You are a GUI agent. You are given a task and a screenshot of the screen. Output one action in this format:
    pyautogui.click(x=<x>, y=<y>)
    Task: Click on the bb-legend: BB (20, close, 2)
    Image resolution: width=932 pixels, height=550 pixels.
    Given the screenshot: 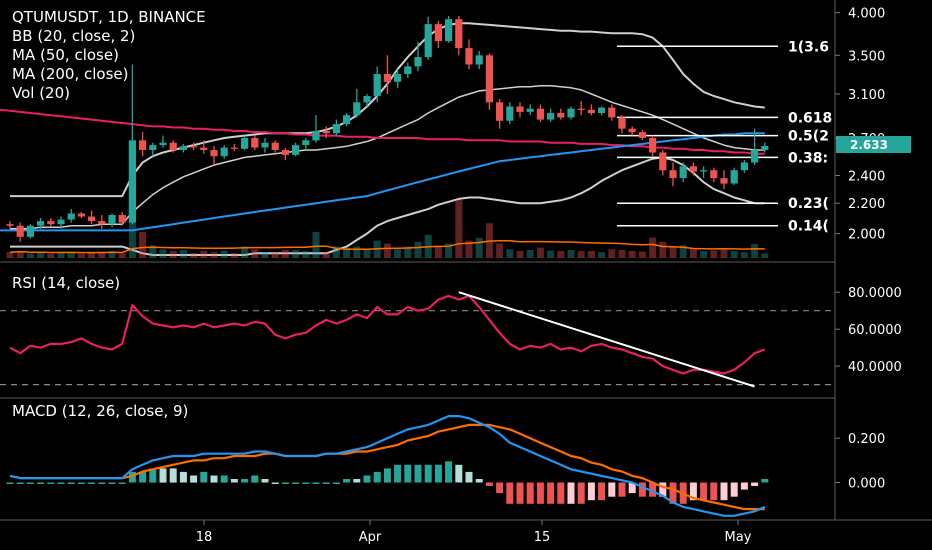 What is the action you would take?
    pyautogui.click(x=73, y=36)
    